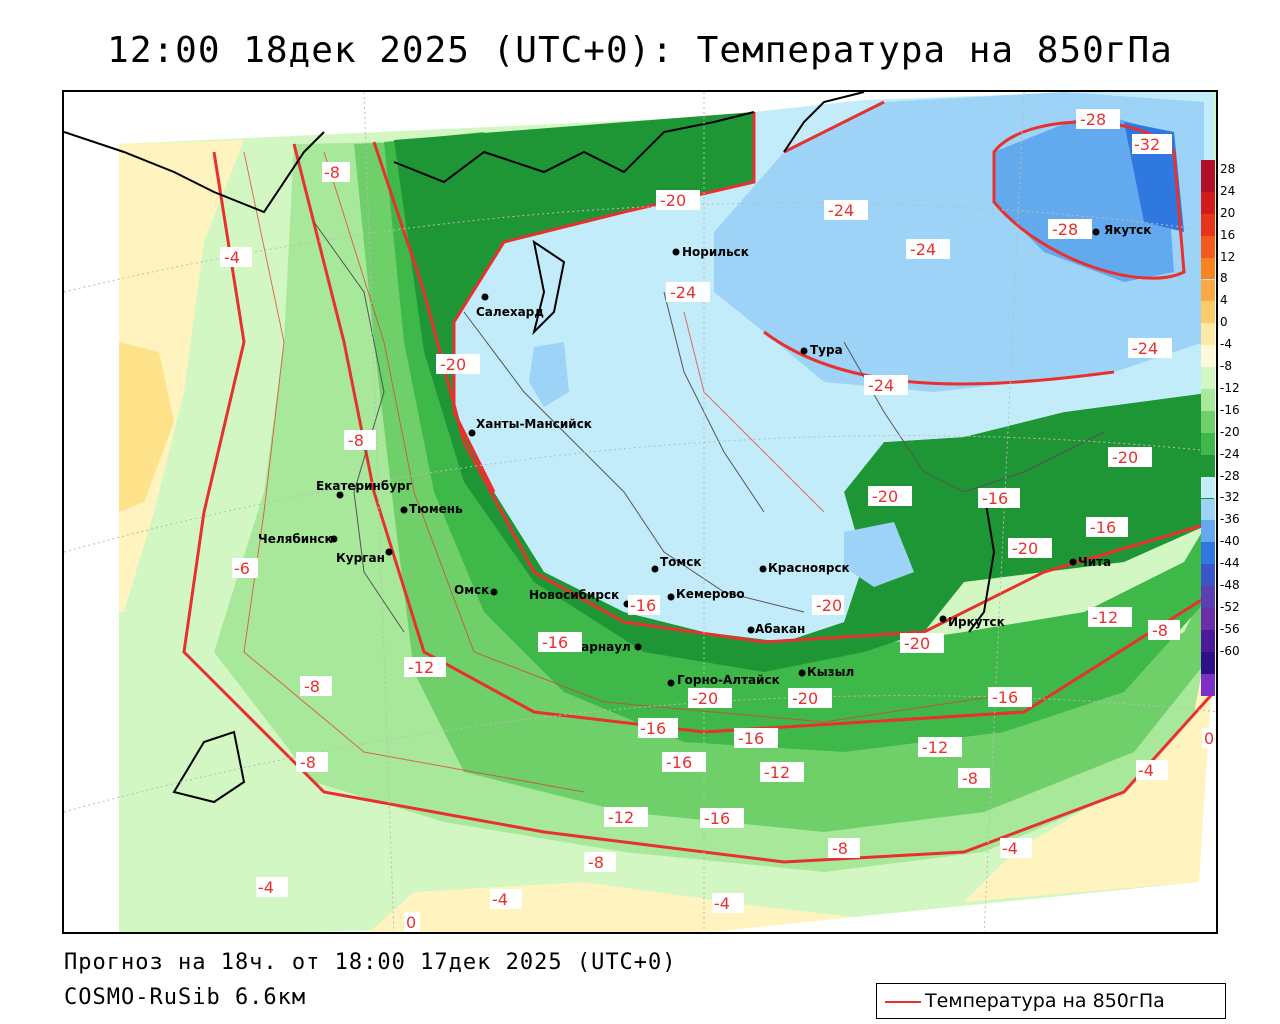  What do you see at coordinates (1230, 409) in the screenshot?
I see `scale-label: -16` at bounding box center [1230, 409].